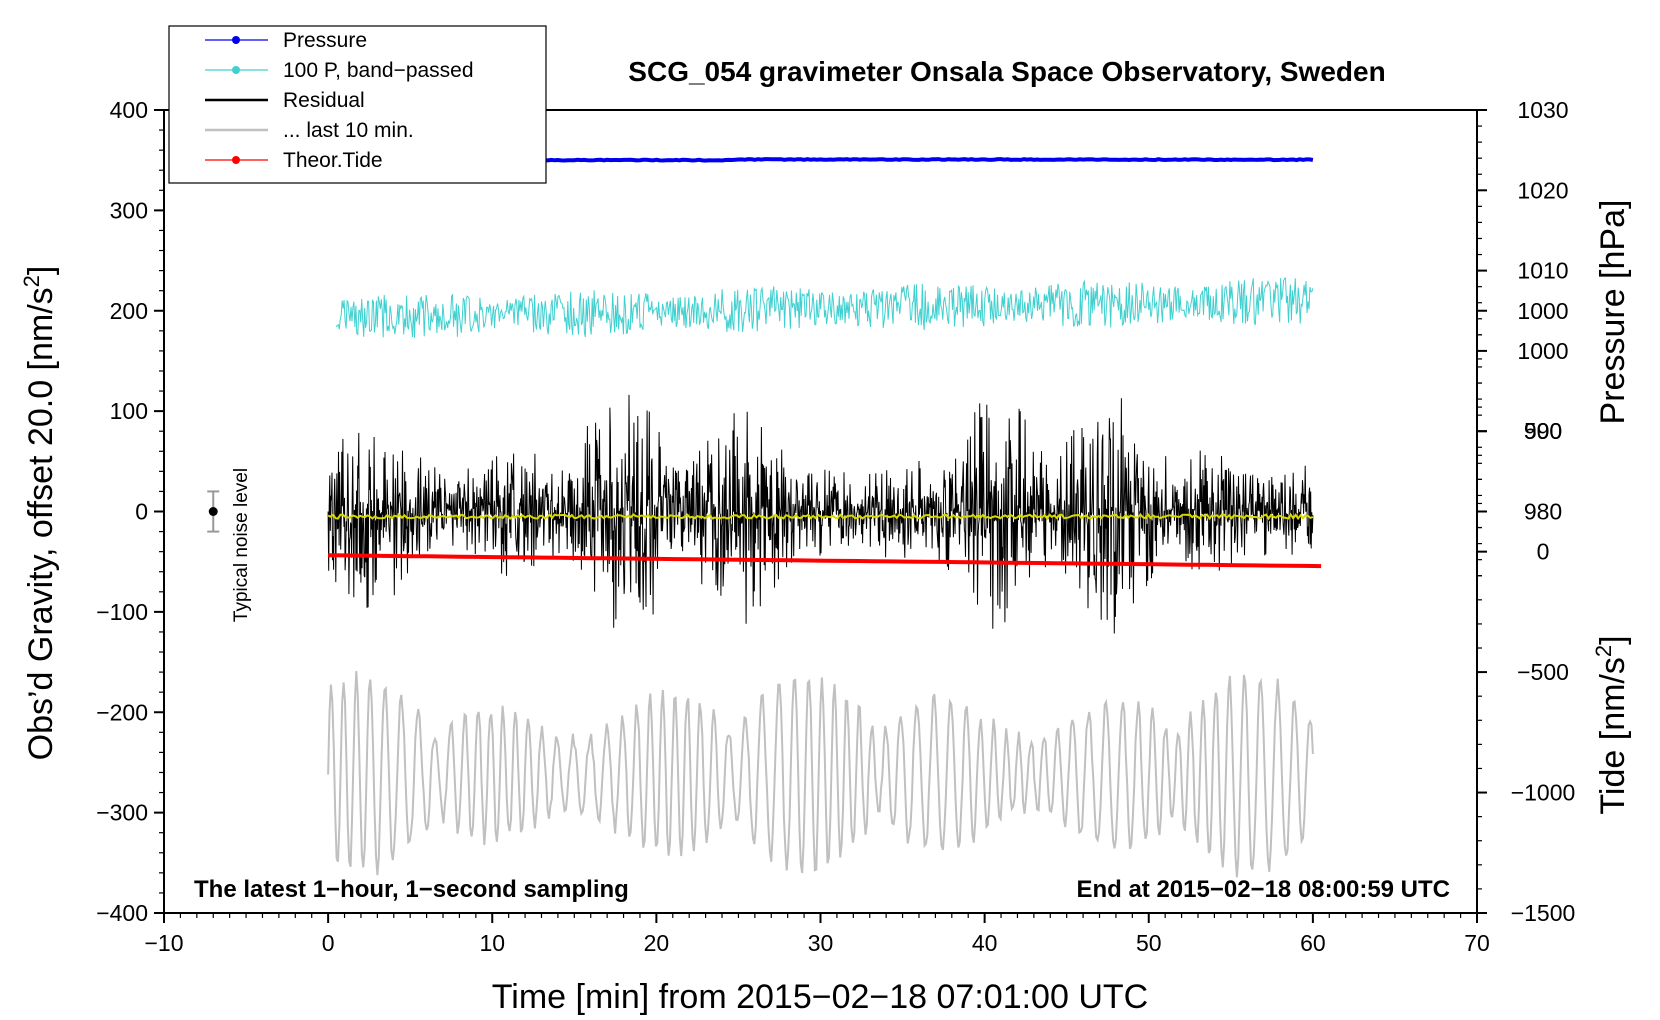  Describe the element at coordinates (1613, 639) in the screenshot. I see `tide-axis-title-end: ]` at that location.